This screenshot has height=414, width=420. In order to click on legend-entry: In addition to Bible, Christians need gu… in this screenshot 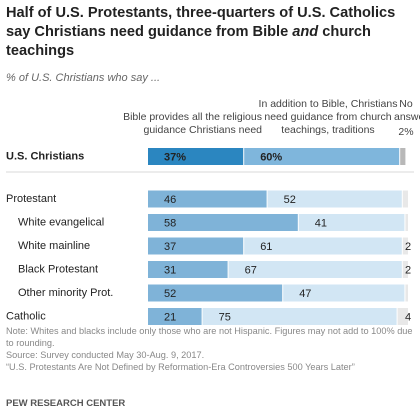, I will do `click(328, 117)`.